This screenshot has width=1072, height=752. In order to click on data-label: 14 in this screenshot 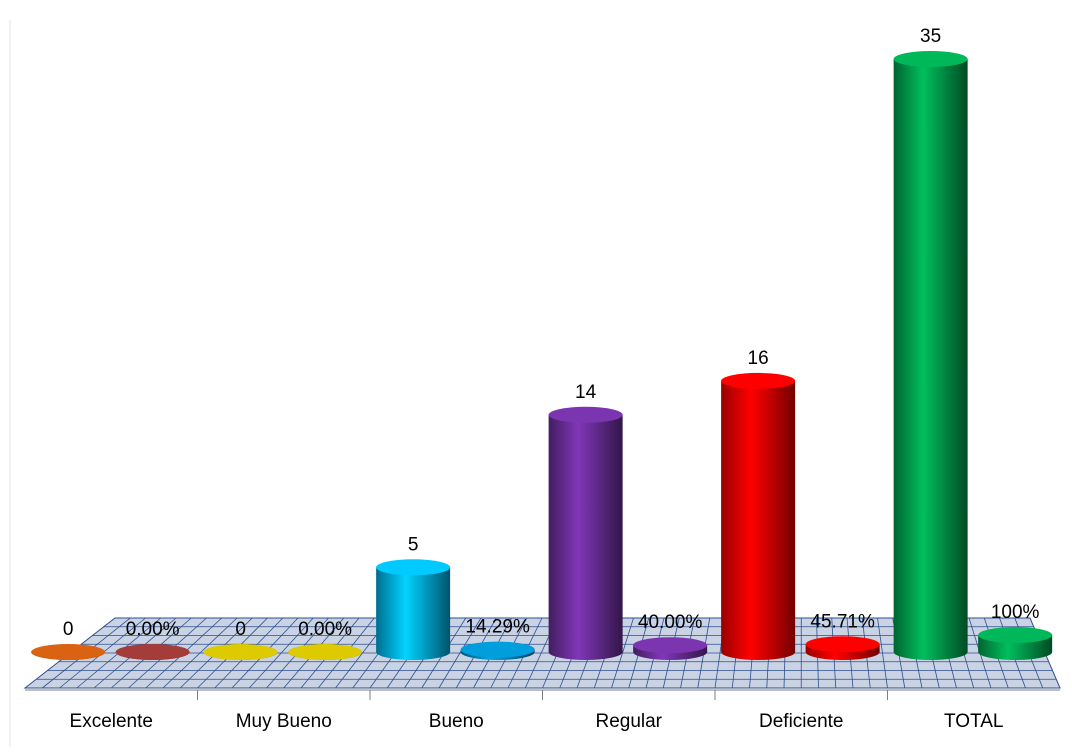, I will do `click(586, 392)`.